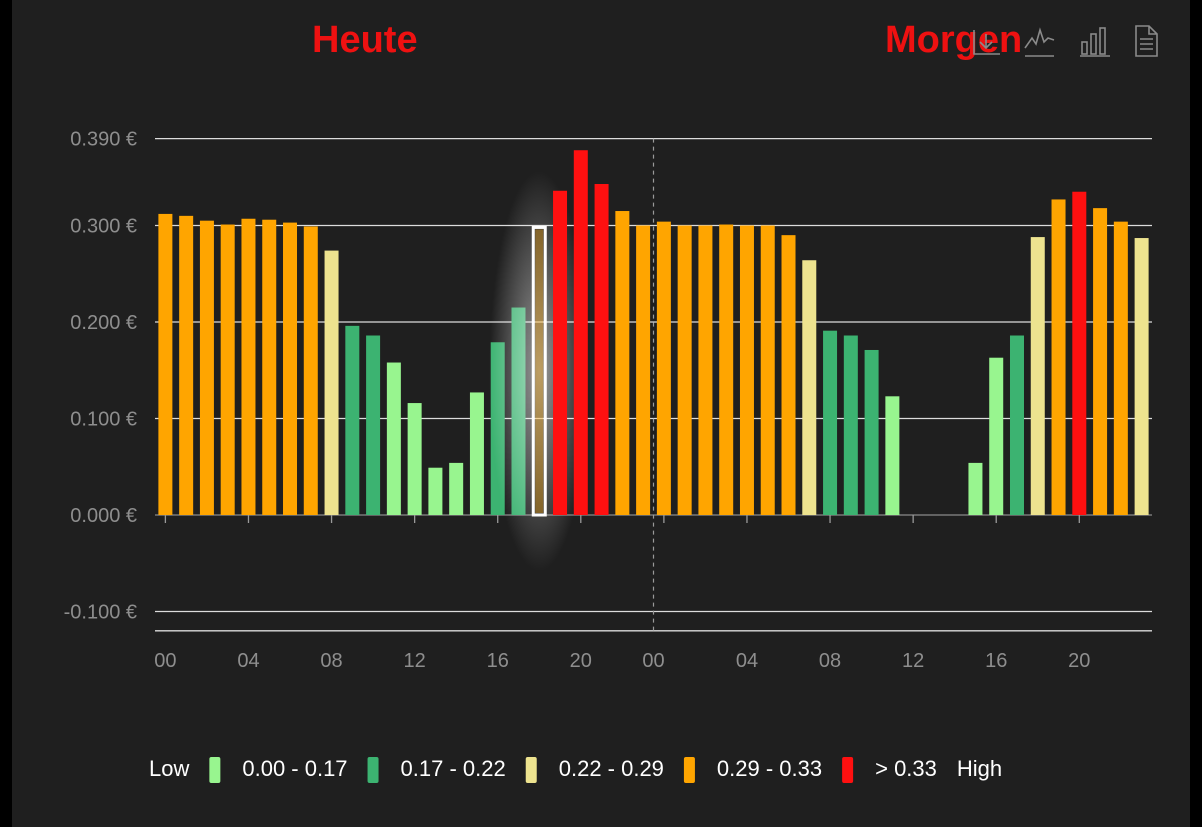 The width and height of the screenshot is (1202, 827). Describe the element at coordinates (1146, 40) in the screenshot. I see `document-icon` at that location.